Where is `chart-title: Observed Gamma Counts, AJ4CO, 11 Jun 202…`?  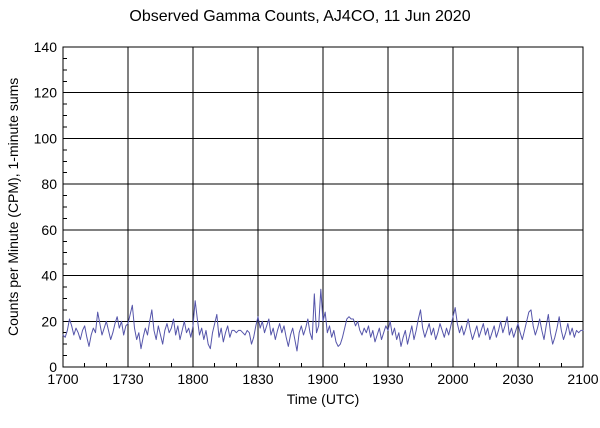
chart-title: Observed Gamma Counts, AJ4CO, 11 Jun 202… is located at coordinates (300, 16).